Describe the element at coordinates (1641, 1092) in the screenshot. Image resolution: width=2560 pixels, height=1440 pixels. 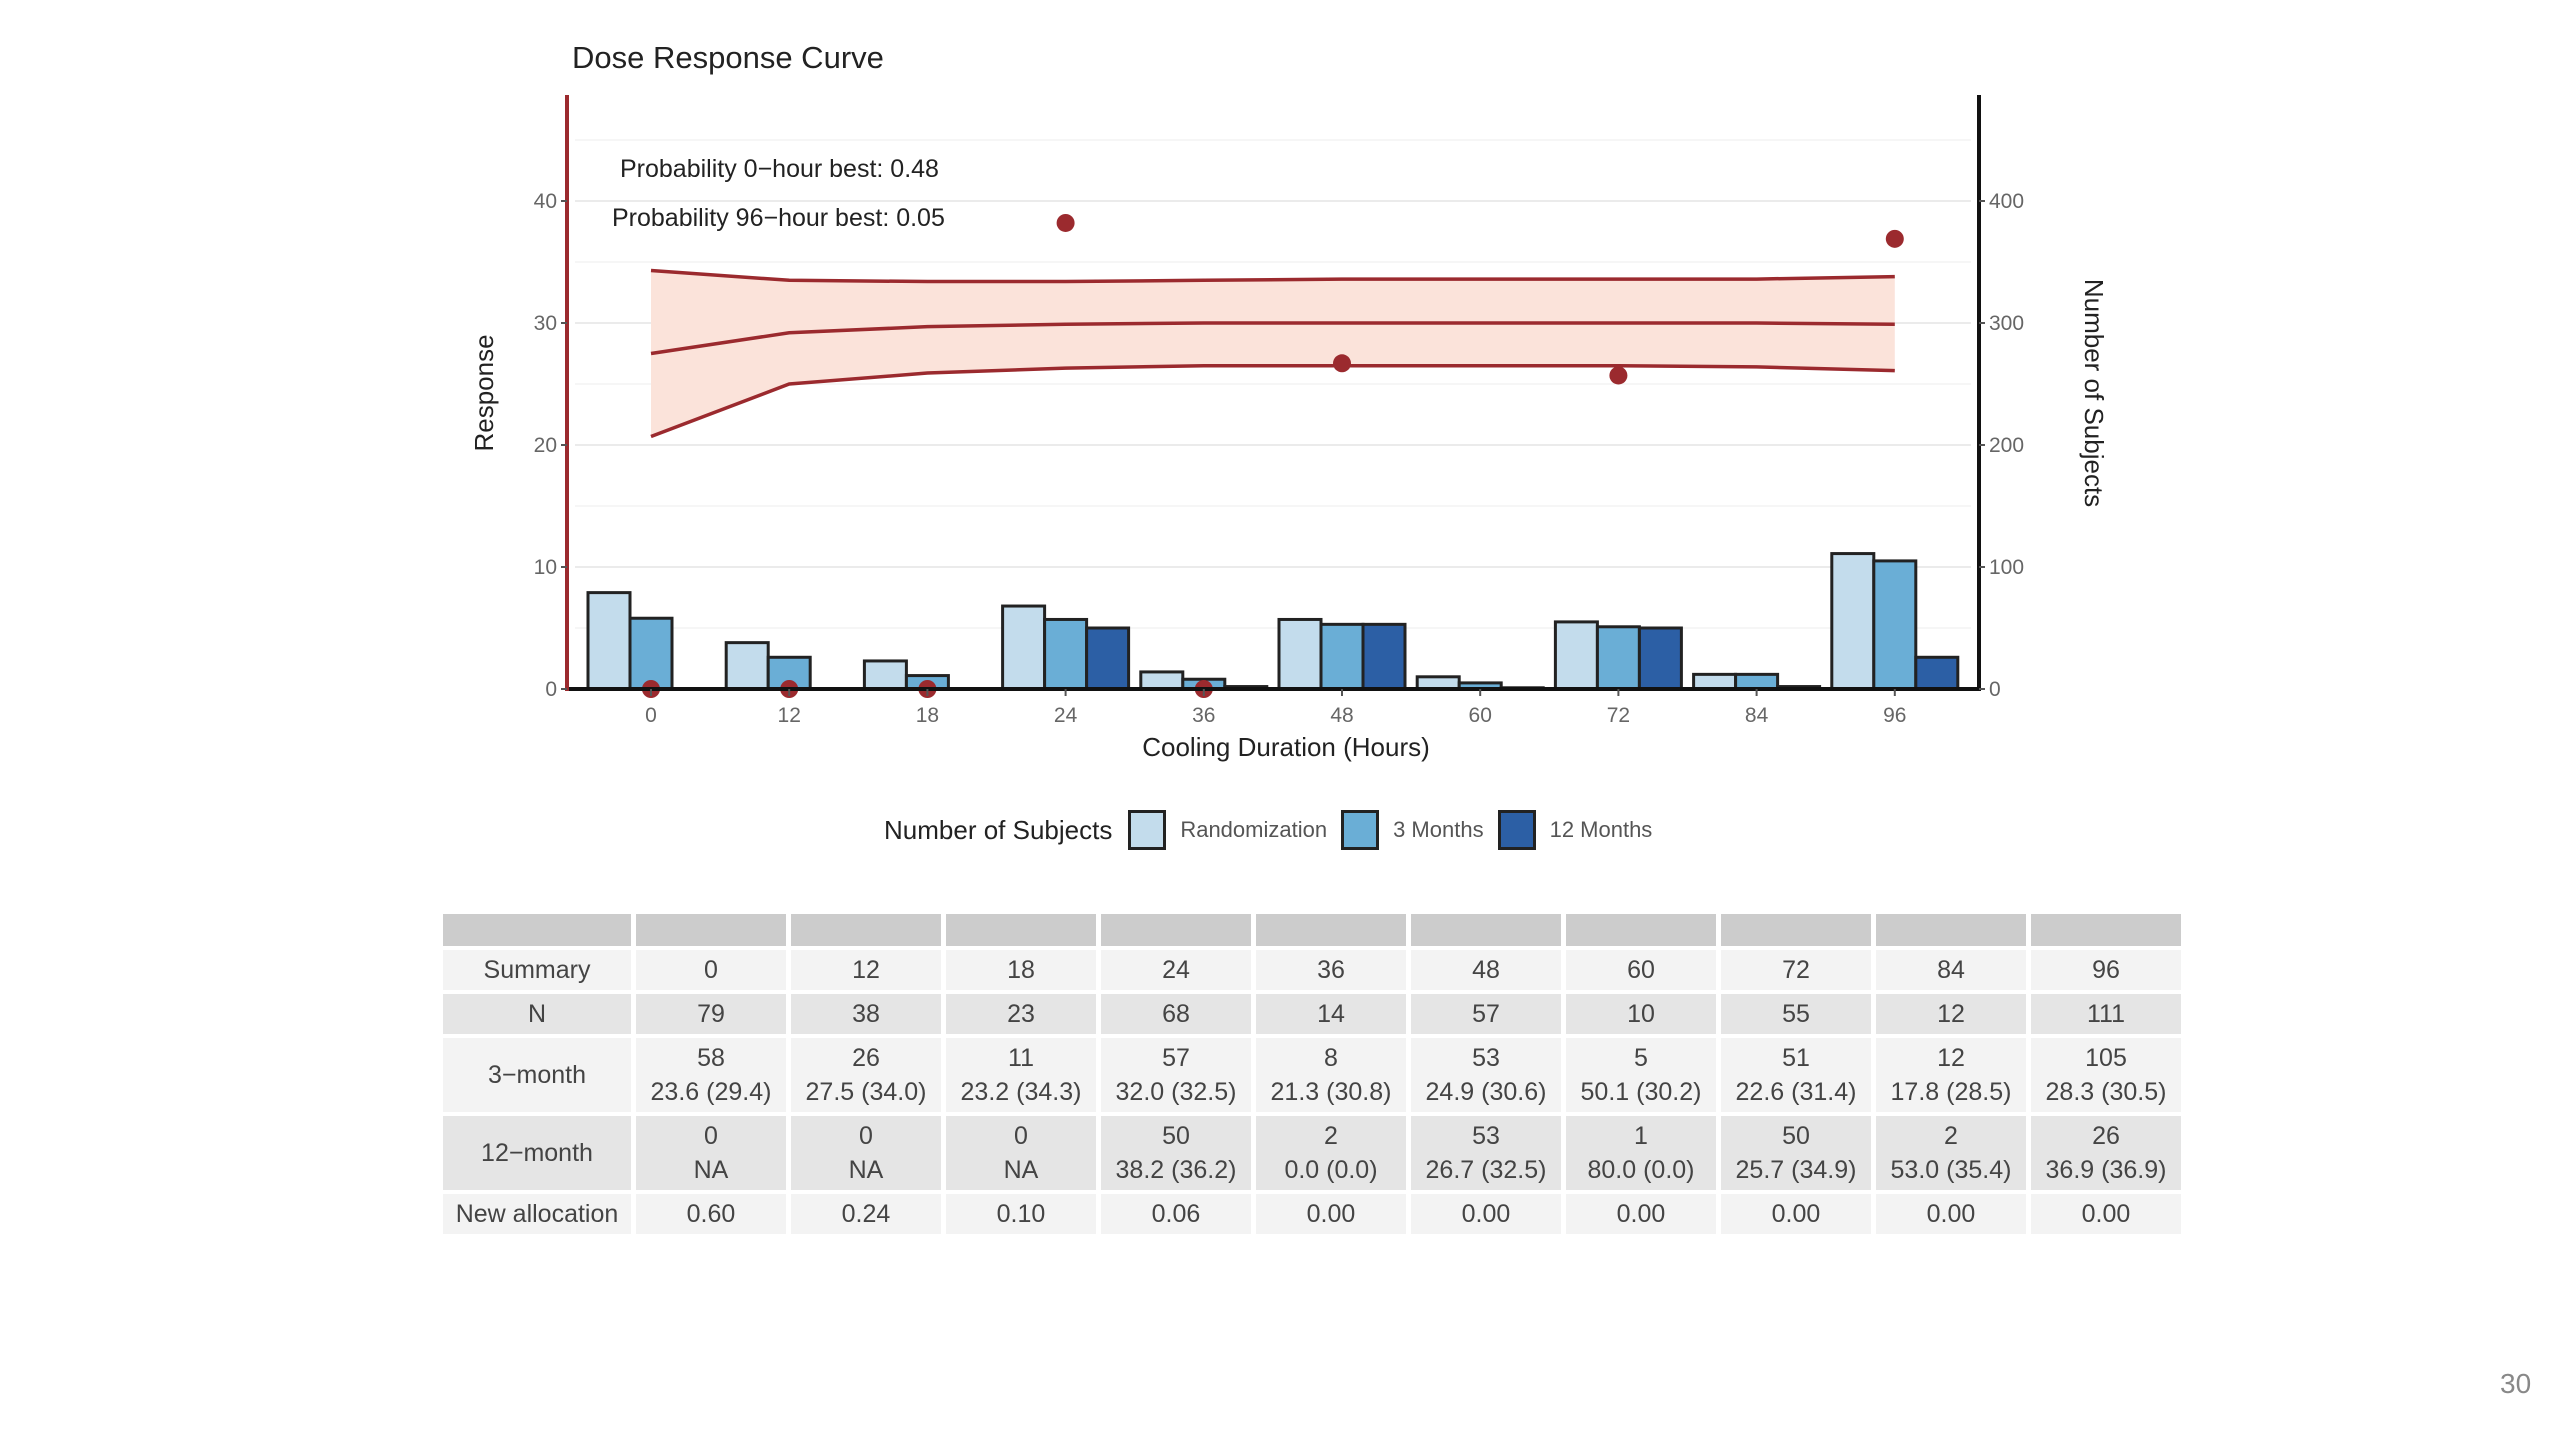
I see `cell-mean-sd: 50.1 (30.2)` at that location.